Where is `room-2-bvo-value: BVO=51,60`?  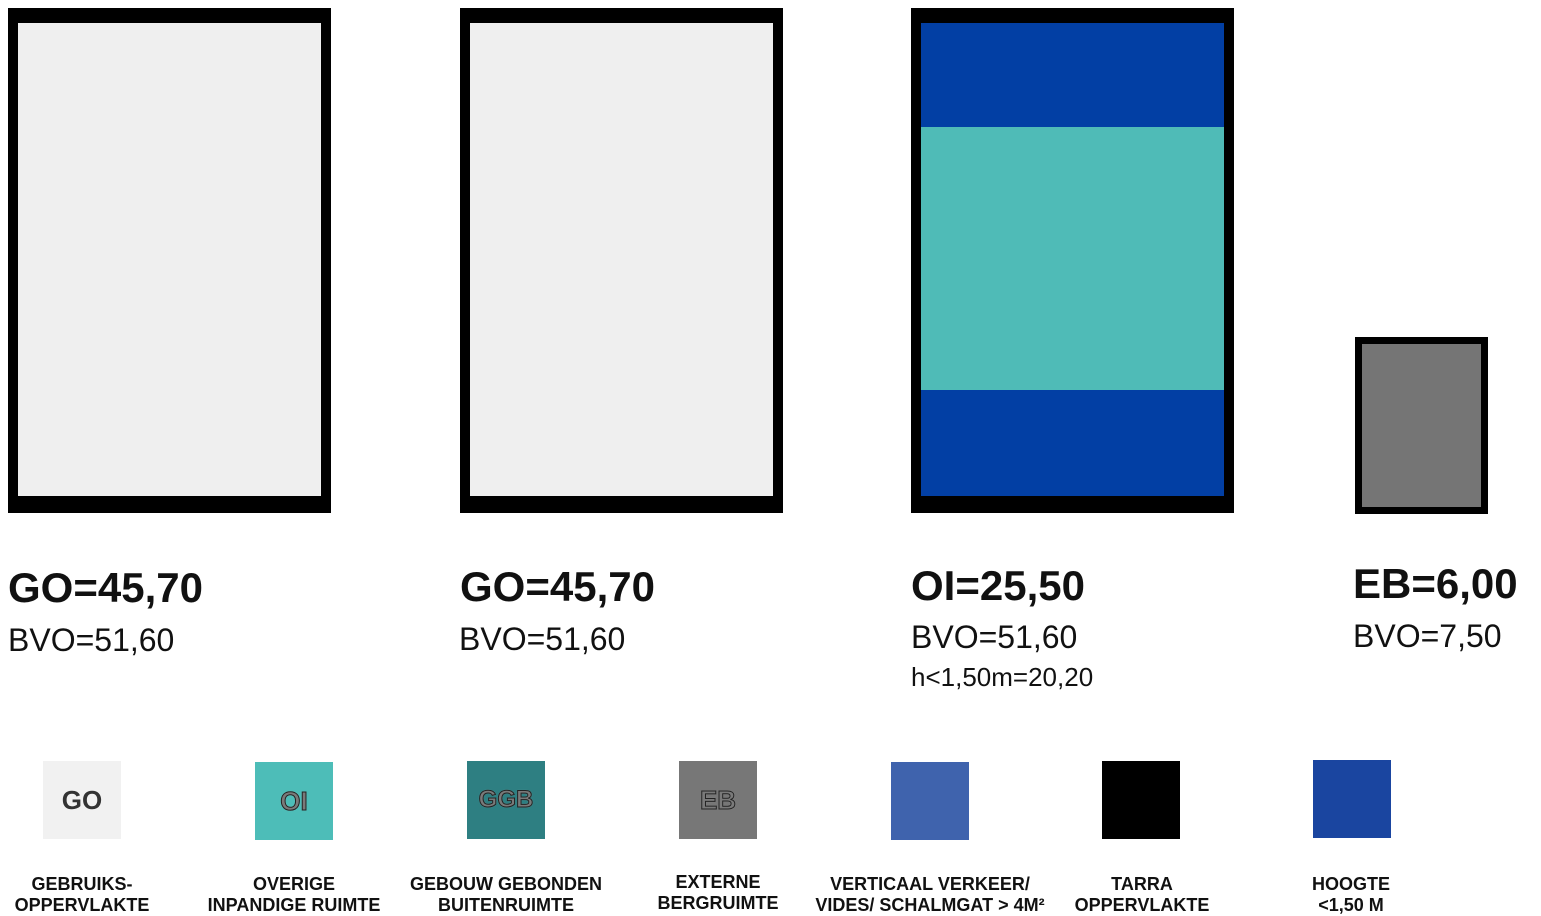
room-2-bvo-value: BVO=51,60 is located at coordinates (542, 639).